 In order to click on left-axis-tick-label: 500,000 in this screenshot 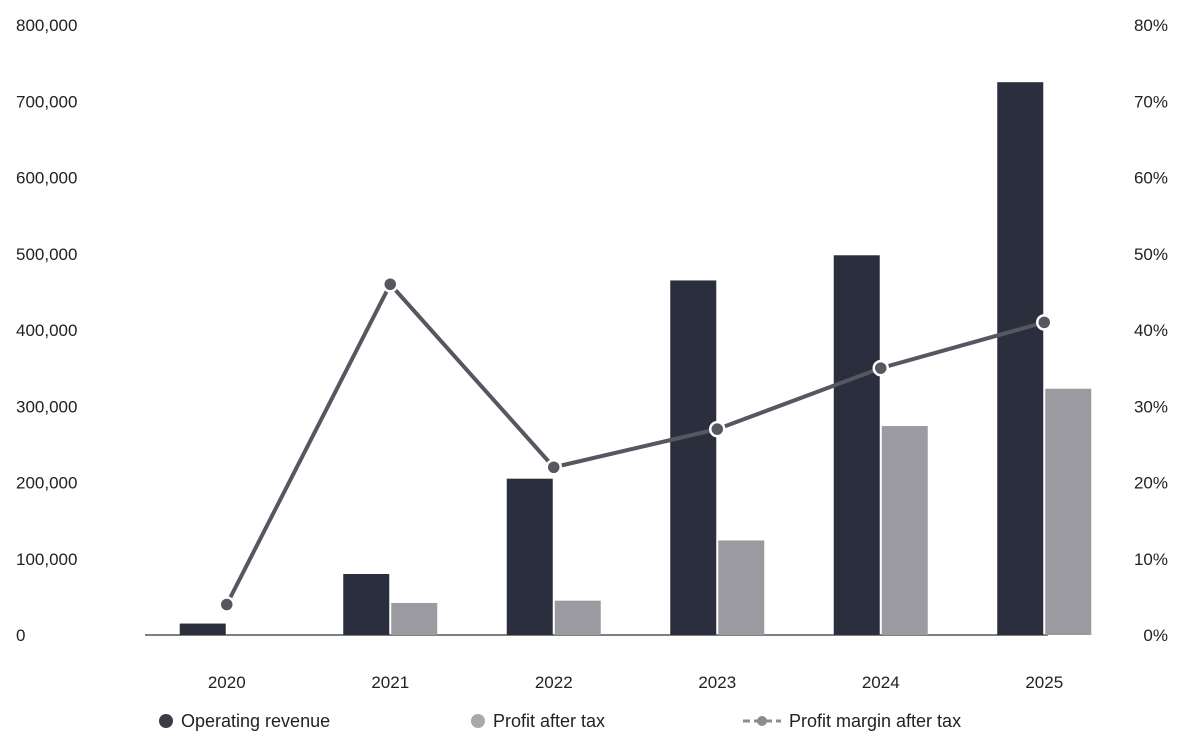, I will do `click(46, 254)`.